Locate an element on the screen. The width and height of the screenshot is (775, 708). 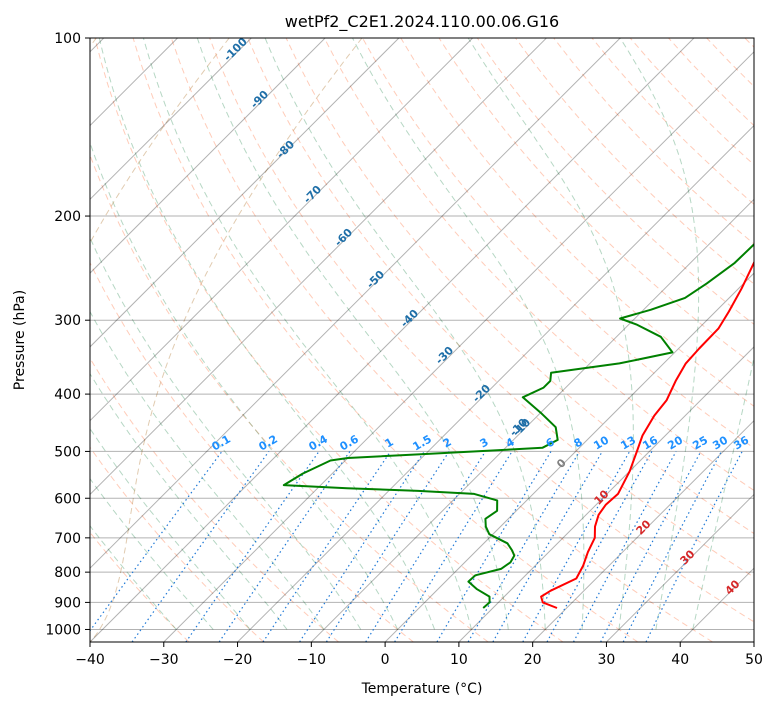
y-tick-label: 100 is located at coordinates (67, 39).